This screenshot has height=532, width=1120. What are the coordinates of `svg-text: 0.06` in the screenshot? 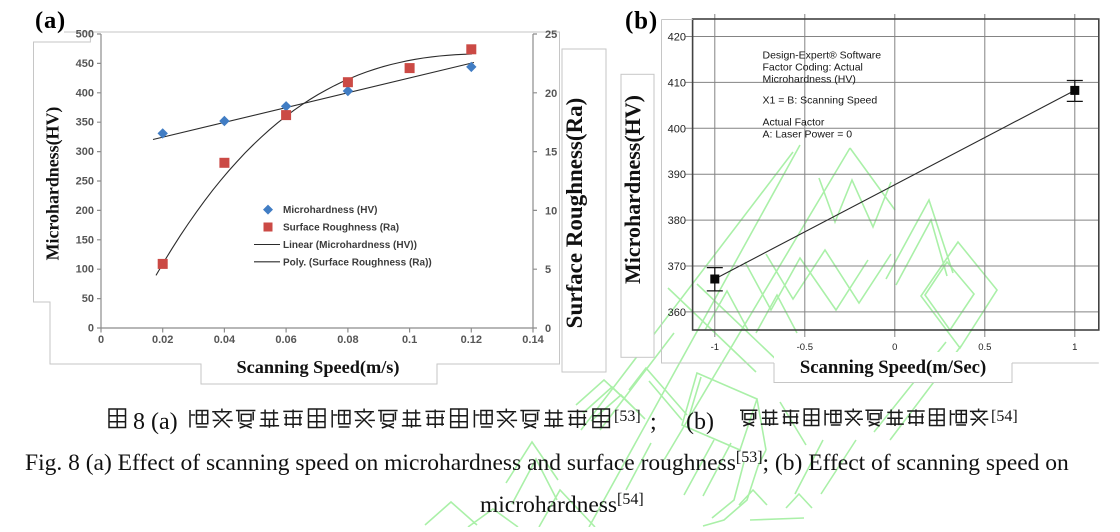 It's located at (285, 340).